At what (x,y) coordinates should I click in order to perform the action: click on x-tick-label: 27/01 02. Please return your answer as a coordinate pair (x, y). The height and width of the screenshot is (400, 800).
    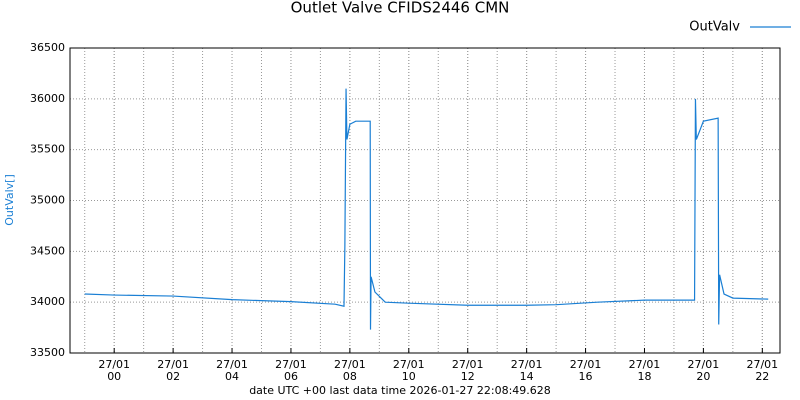
    Looking at the image, I should click on (173, 370).